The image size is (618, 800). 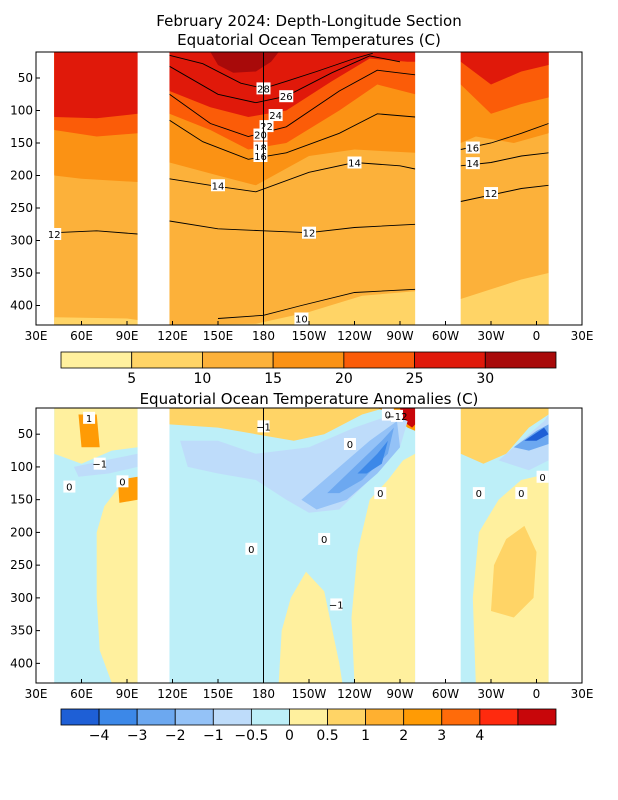 I want to click on colorbar-label: 30, so click(x=485, y=379).